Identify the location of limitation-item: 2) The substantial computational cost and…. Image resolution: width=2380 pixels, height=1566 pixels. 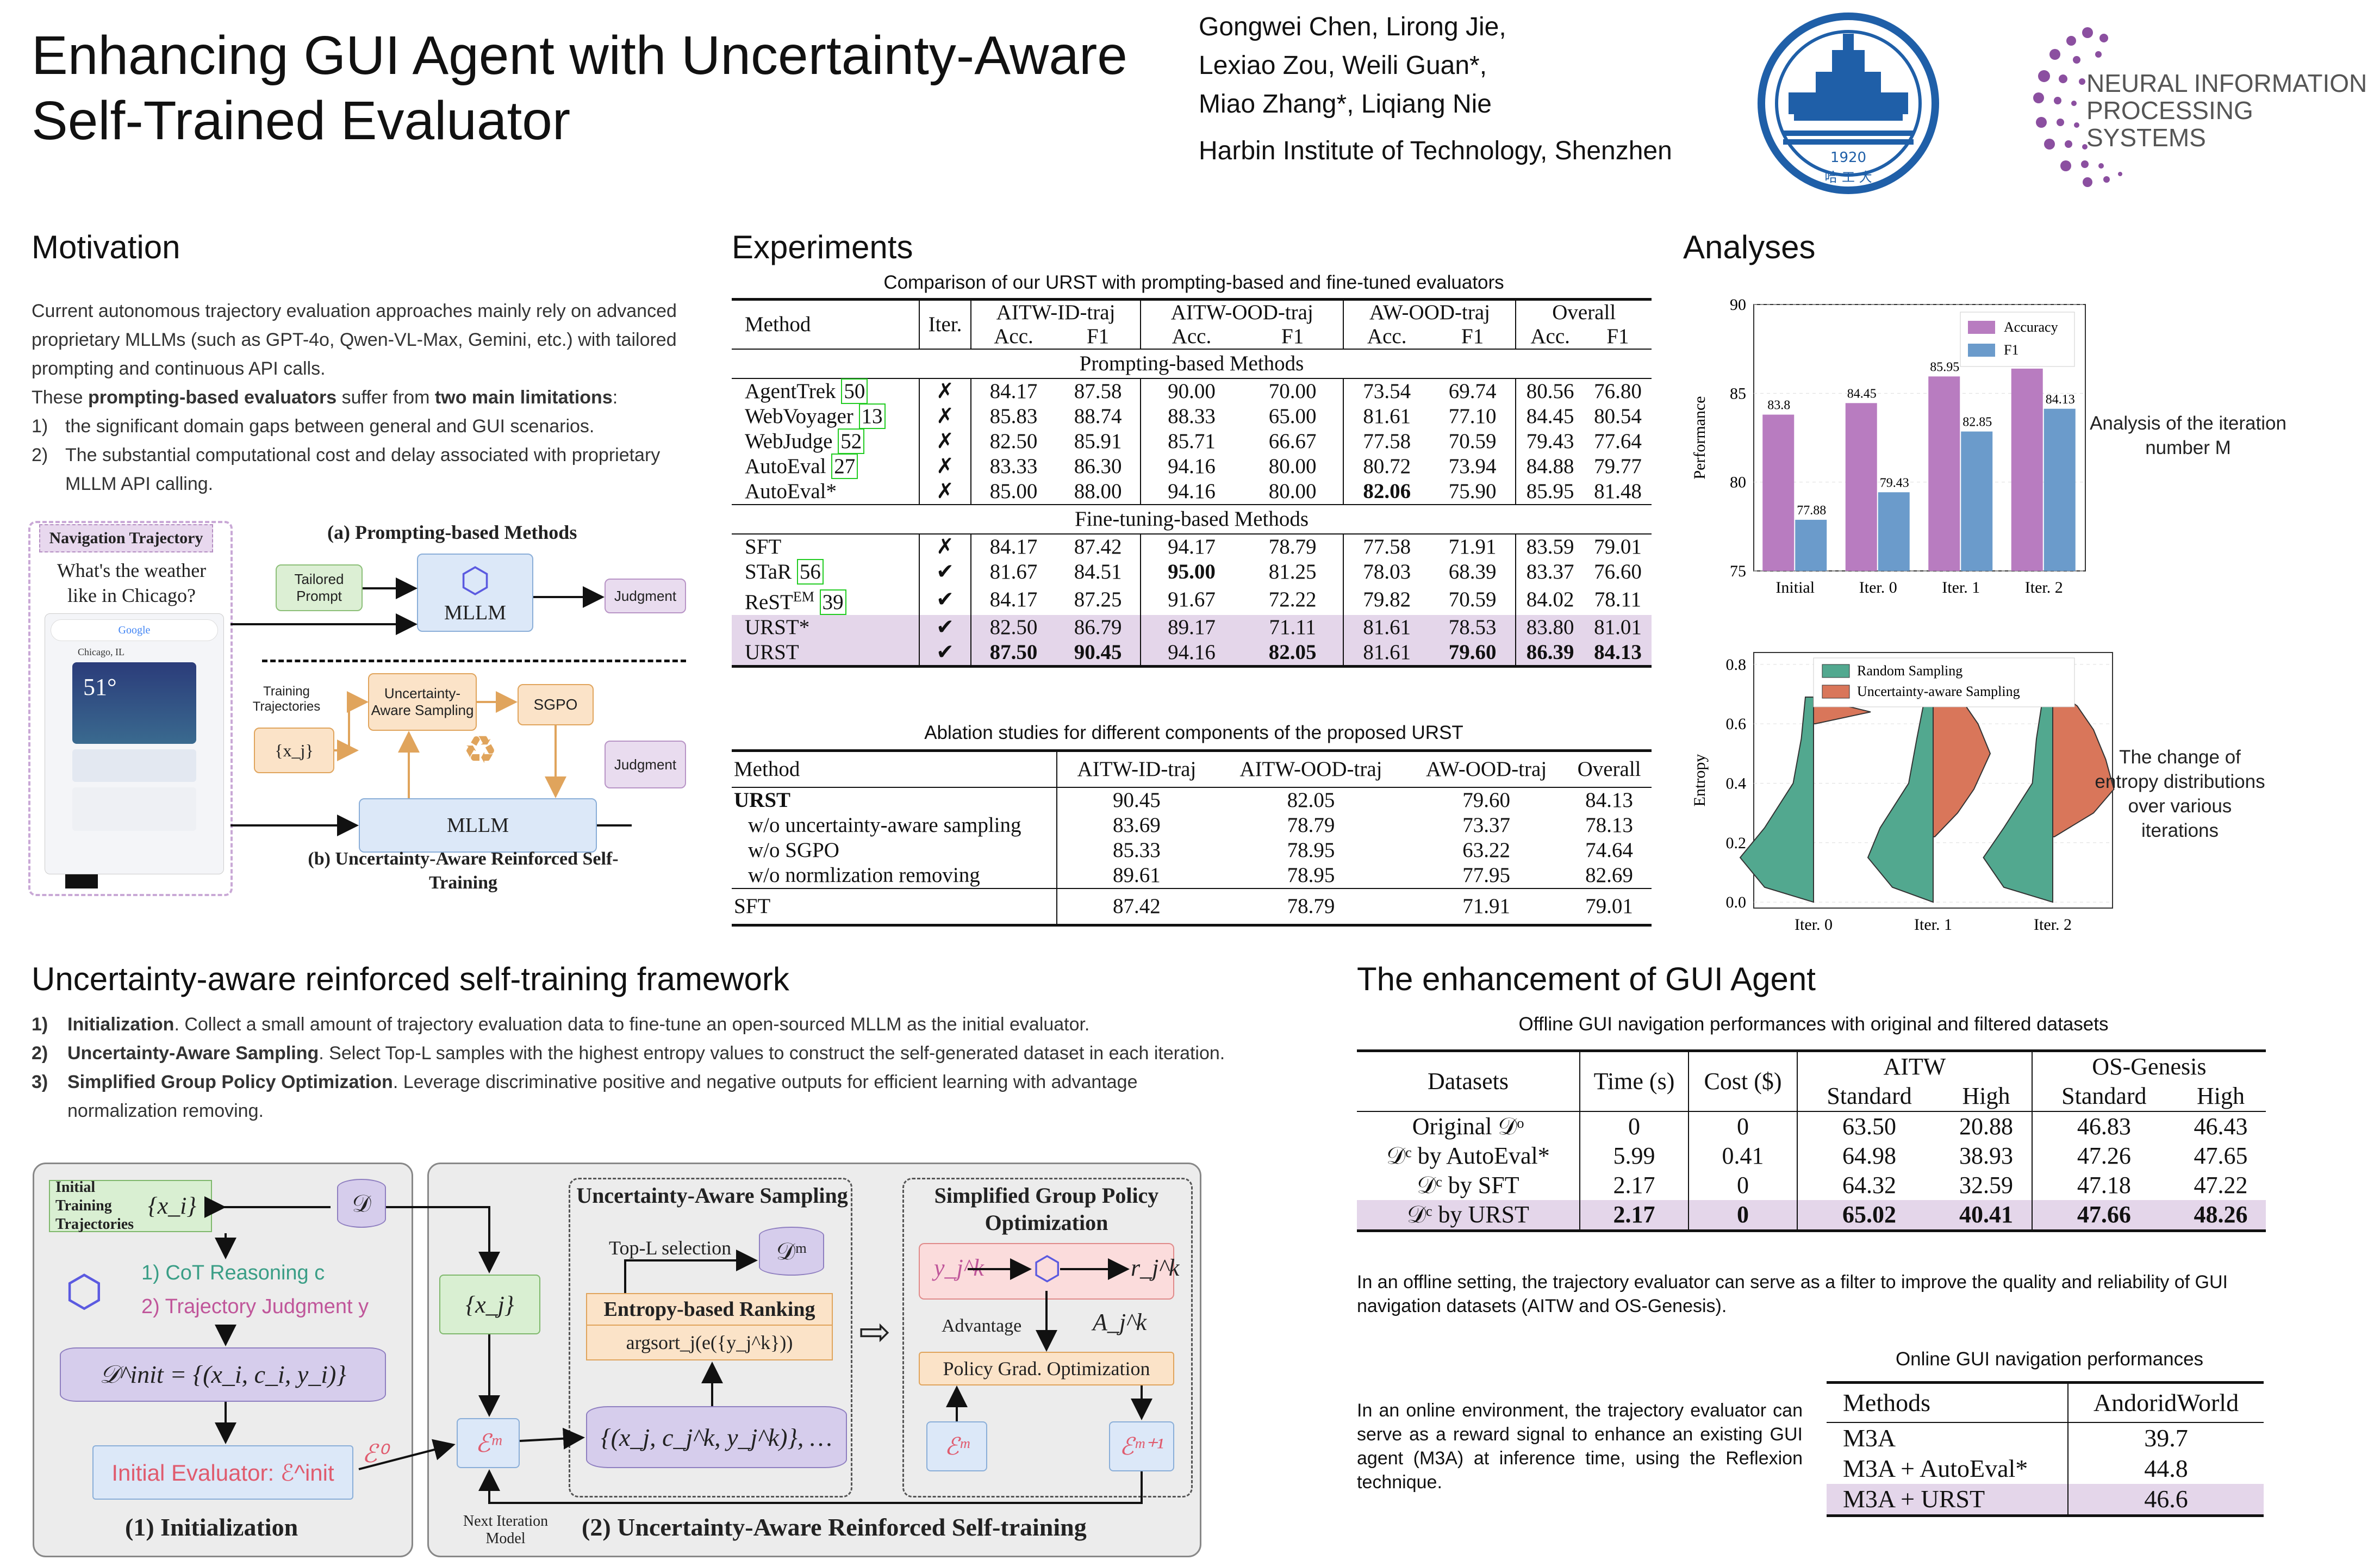
(358, 470).